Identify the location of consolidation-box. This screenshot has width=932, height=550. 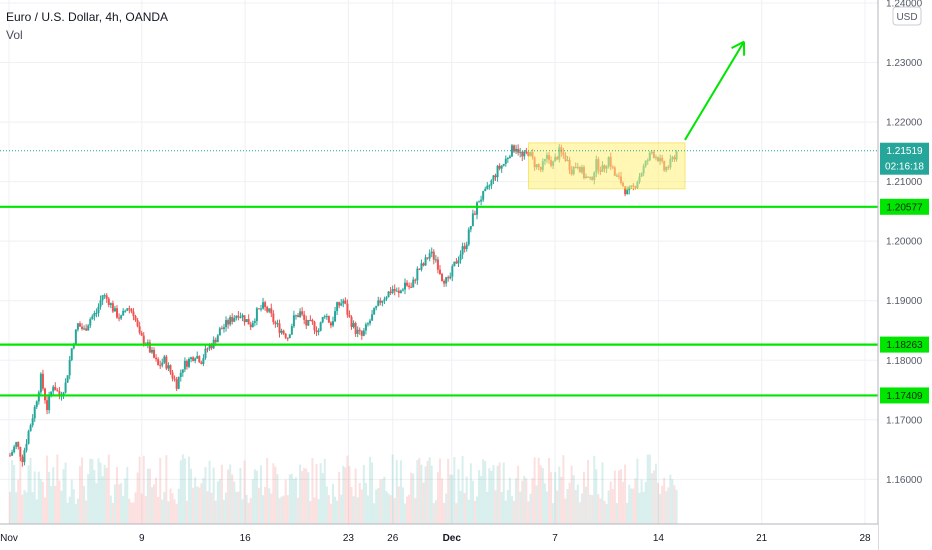
(607, 166).